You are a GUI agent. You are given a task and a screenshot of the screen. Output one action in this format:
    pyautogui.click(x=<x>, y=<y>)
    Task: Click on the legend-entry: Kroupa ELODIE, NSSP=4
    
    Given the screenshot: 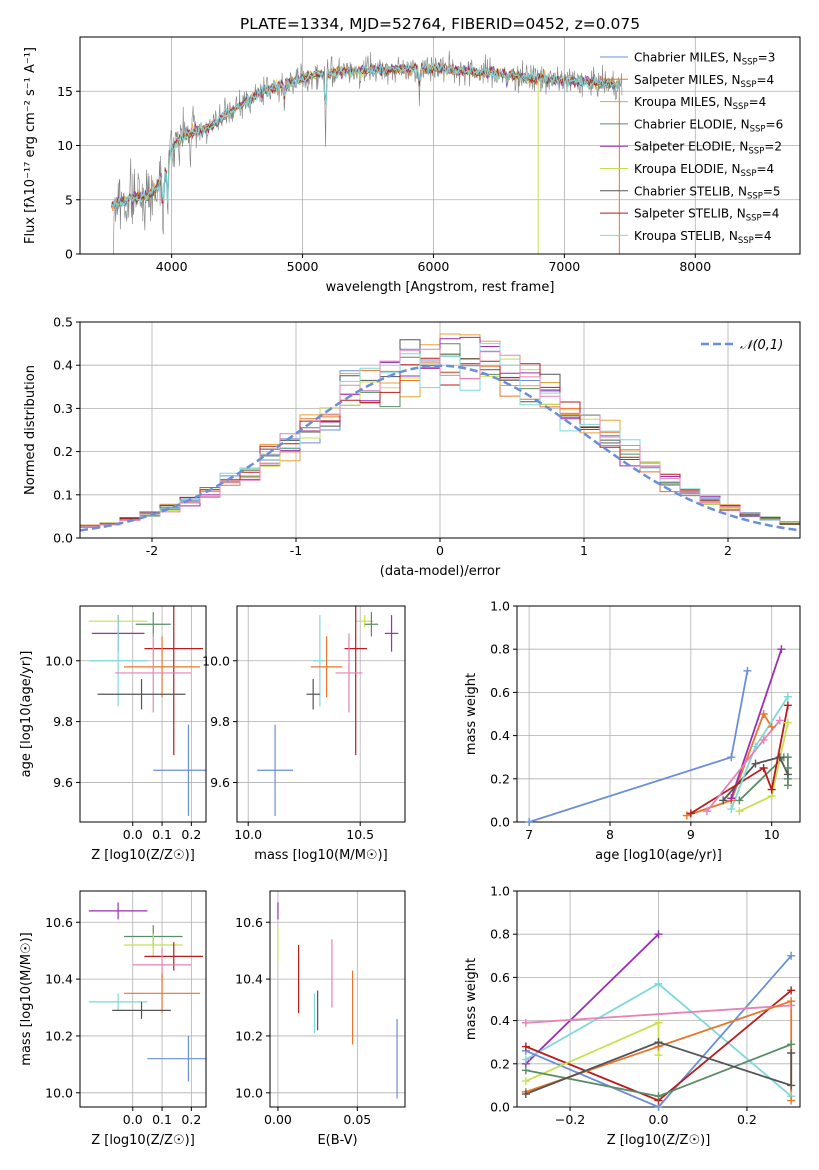 What is the action you would take?
    pyautogui.click(x=704, y=170)
    